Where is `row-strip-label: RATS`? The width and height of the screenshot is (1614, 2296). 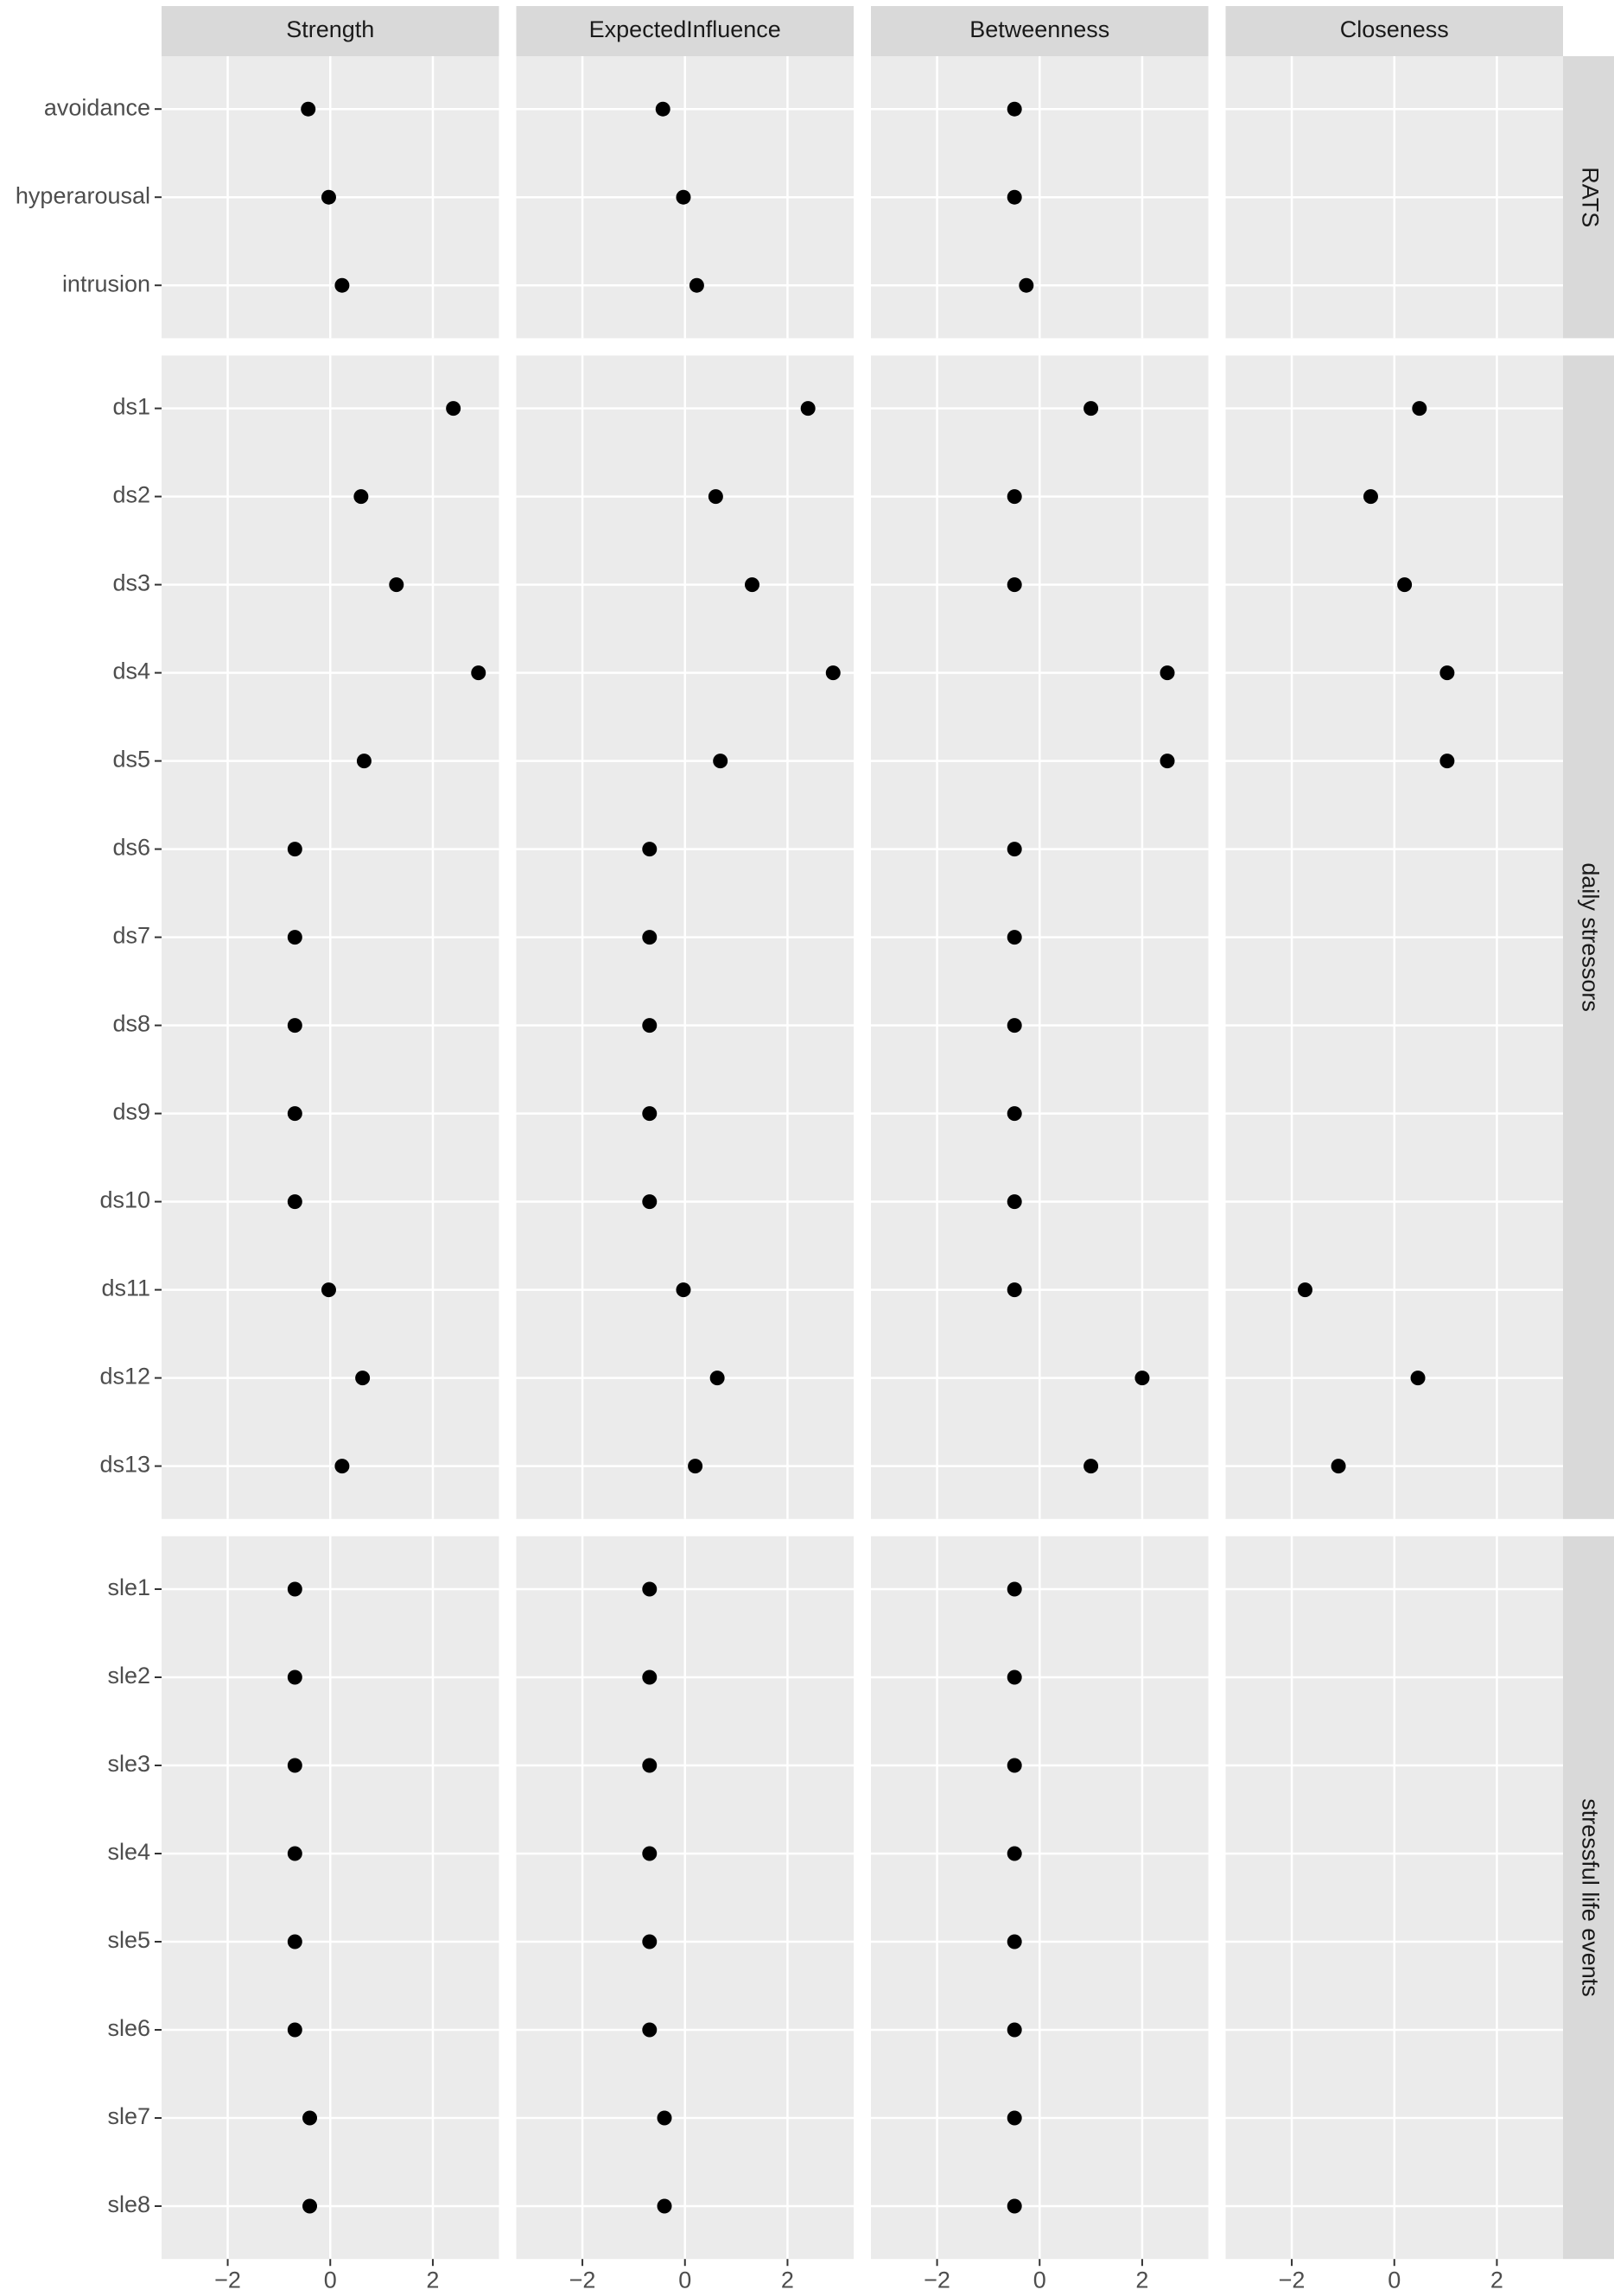 row-strip-label: RATS is located at coordinates (1590, 197).